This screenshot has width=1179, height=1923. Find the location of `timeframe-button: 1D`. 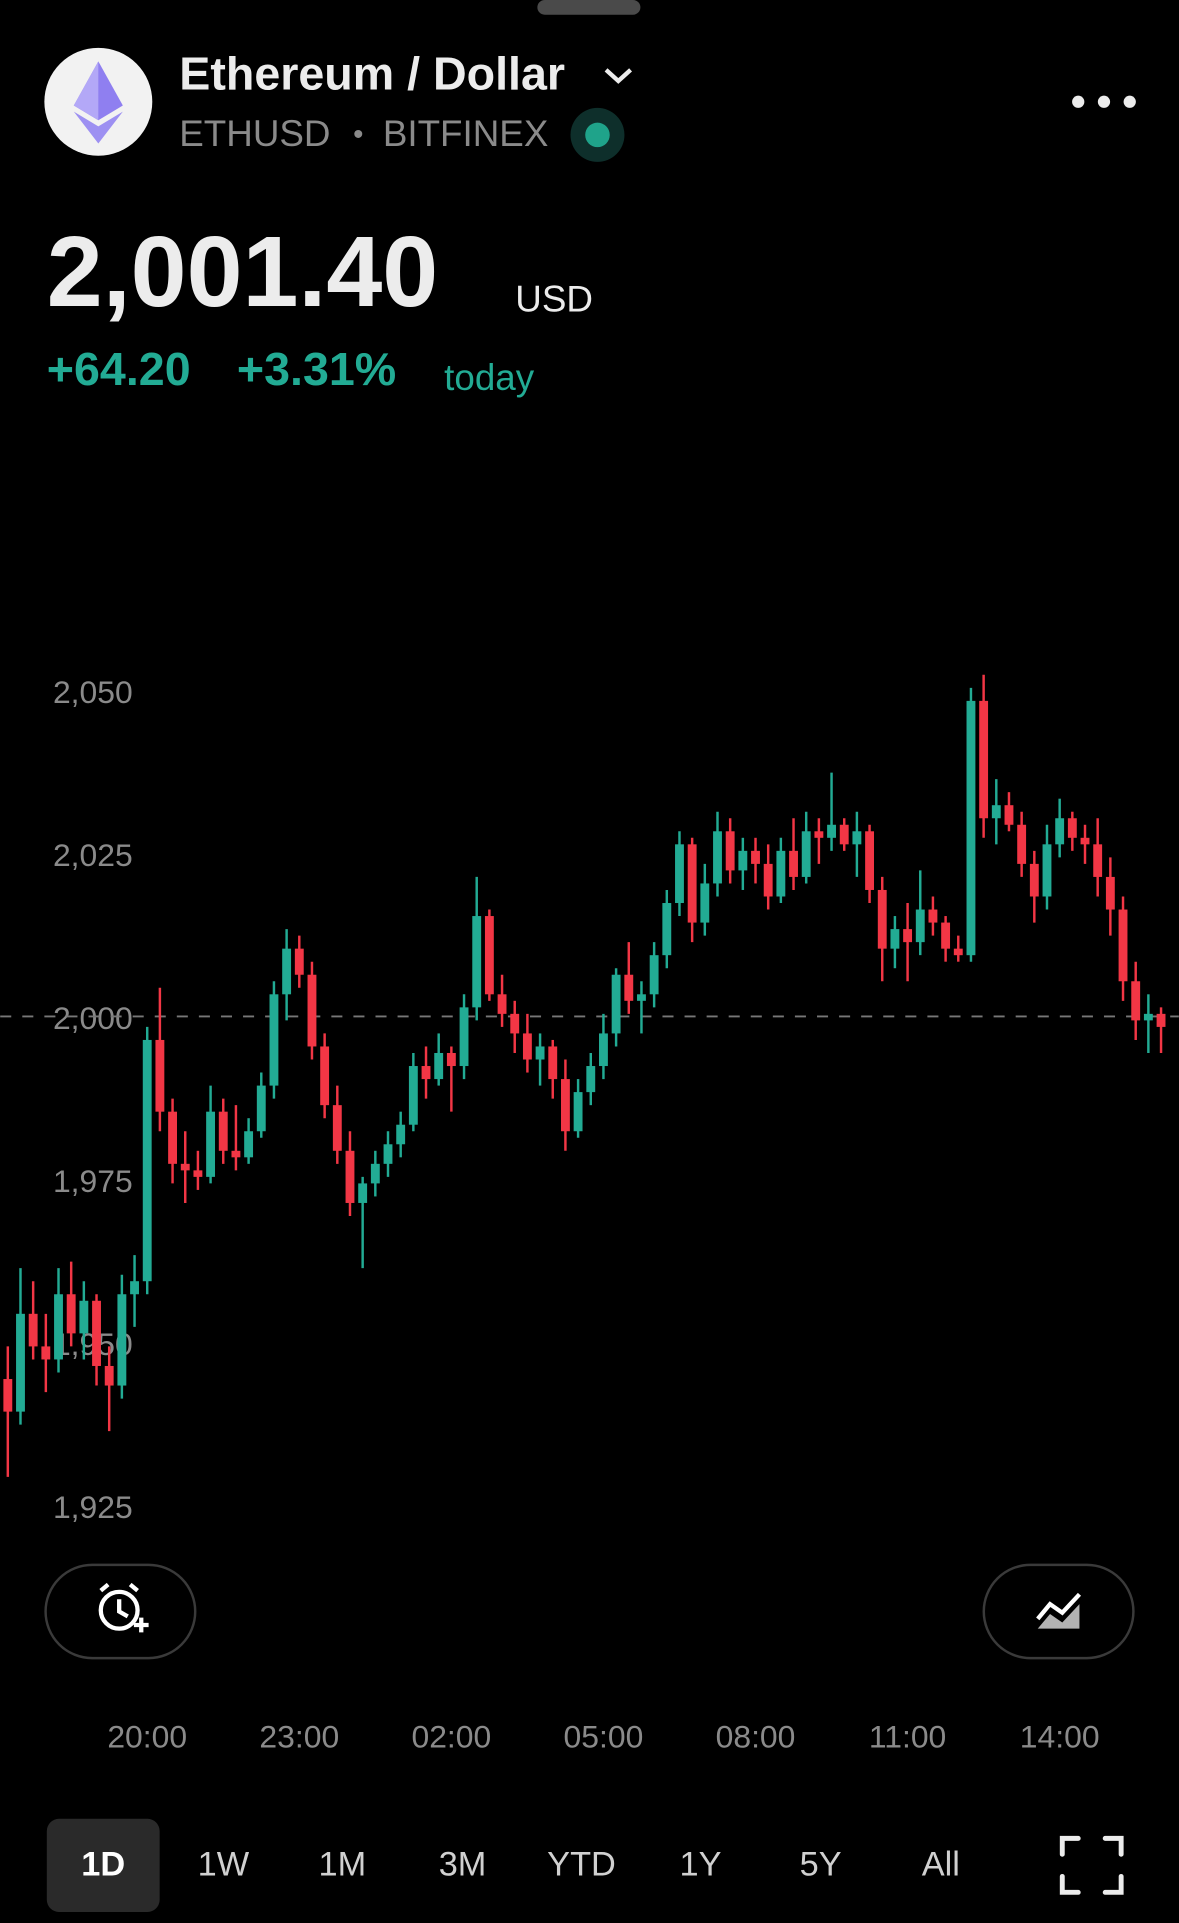

timeframe-button: 1D is located at coordinates (103, 1865).